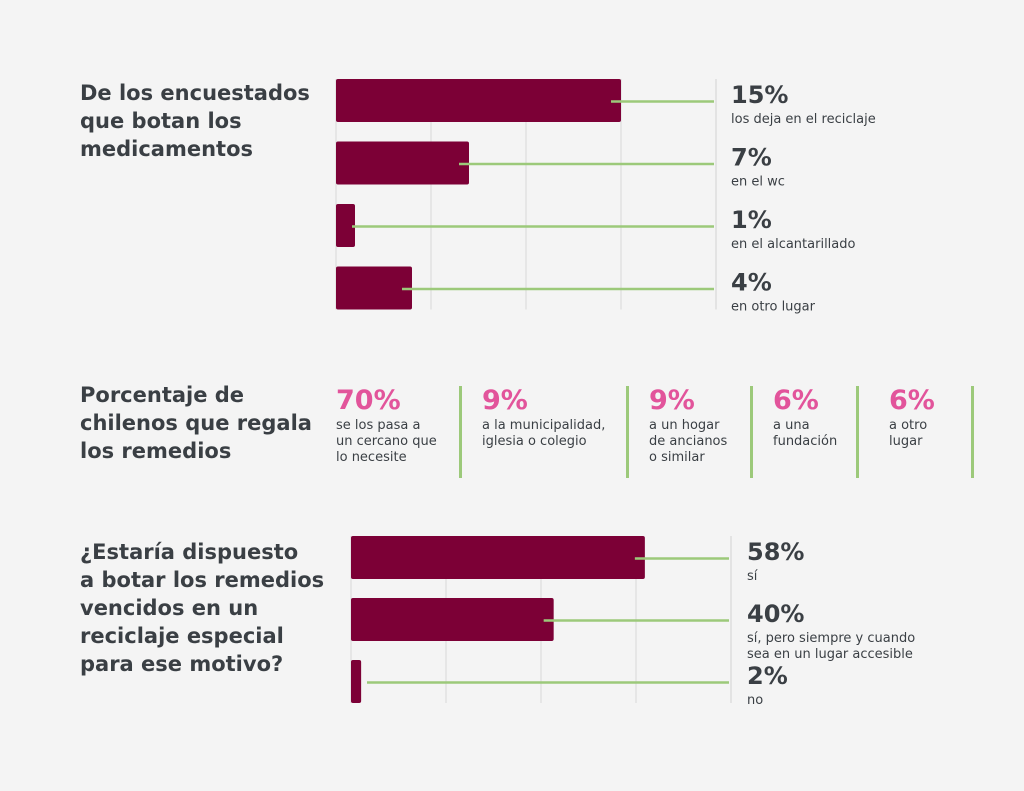 This screenshot has width=1024, height=791. Describe the element at coordinates (831, 638) in the screenshot. I see `category-label: sí, pero siempre y cuando` at that location.